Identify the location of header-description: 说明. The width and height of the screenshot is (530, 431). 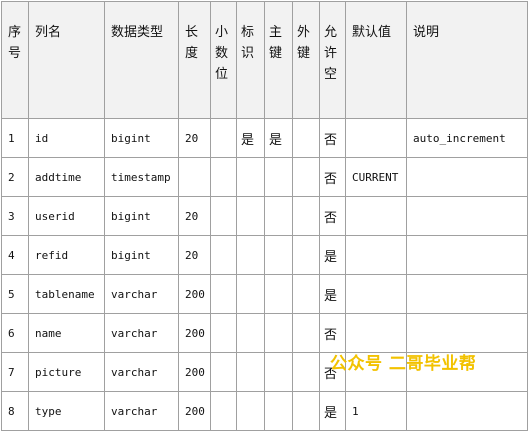
(467, 60).